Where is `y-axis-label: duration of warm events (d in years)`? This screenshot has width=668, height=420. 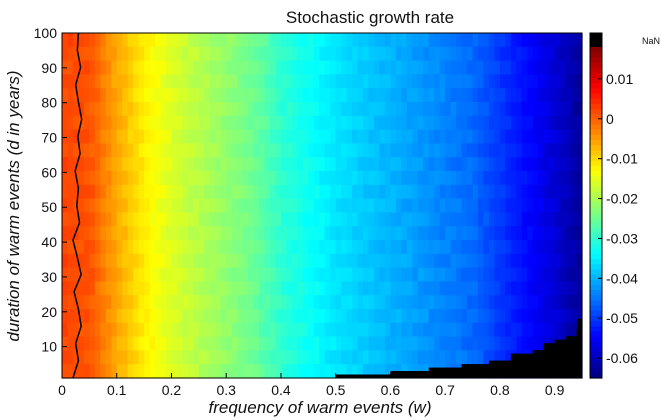 y-axis-label: duration of warm events (d in years) is located at coordinates (13, 205).